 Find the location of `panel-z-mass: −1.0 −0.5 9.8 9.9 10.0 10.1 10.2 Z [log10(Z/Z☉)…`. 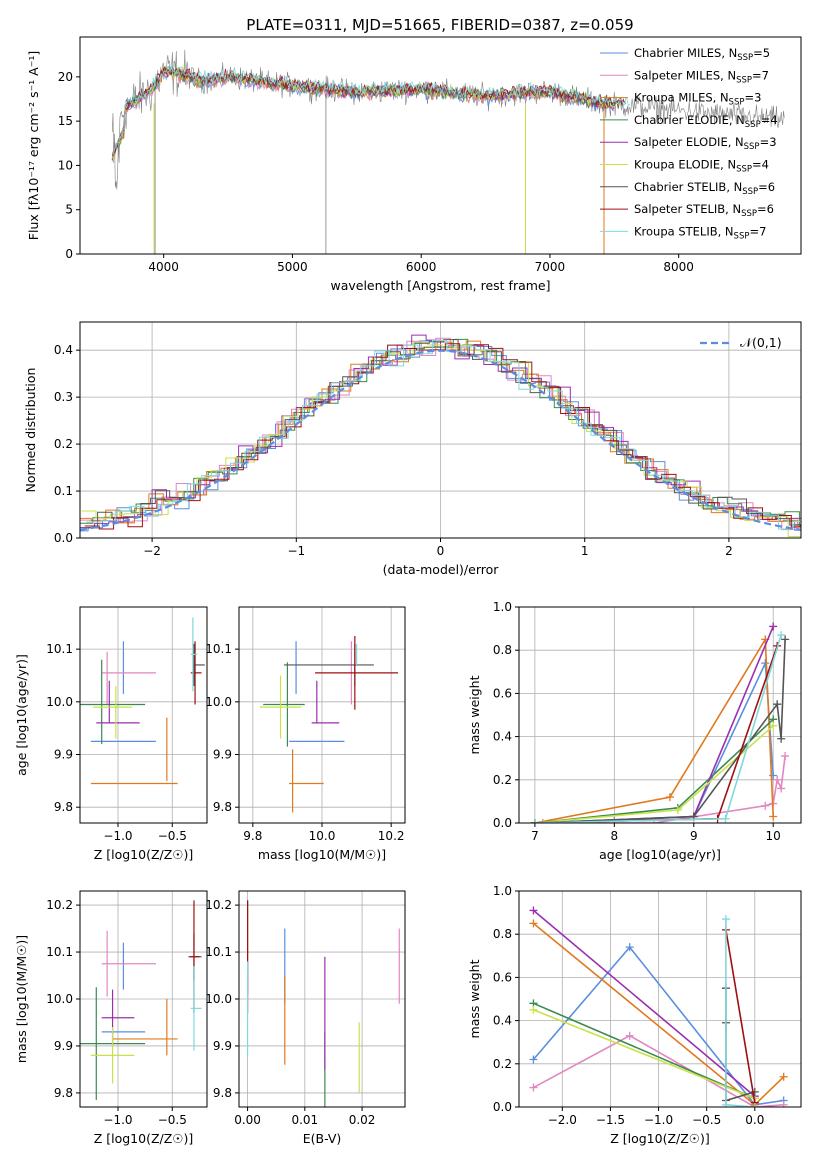

panel-z-mass: −1.0 −0.5 9.8 9.9 10.0 10.1 10.2 Z [log10(Z/Z☉)… is located at coordinates (111, 1018).